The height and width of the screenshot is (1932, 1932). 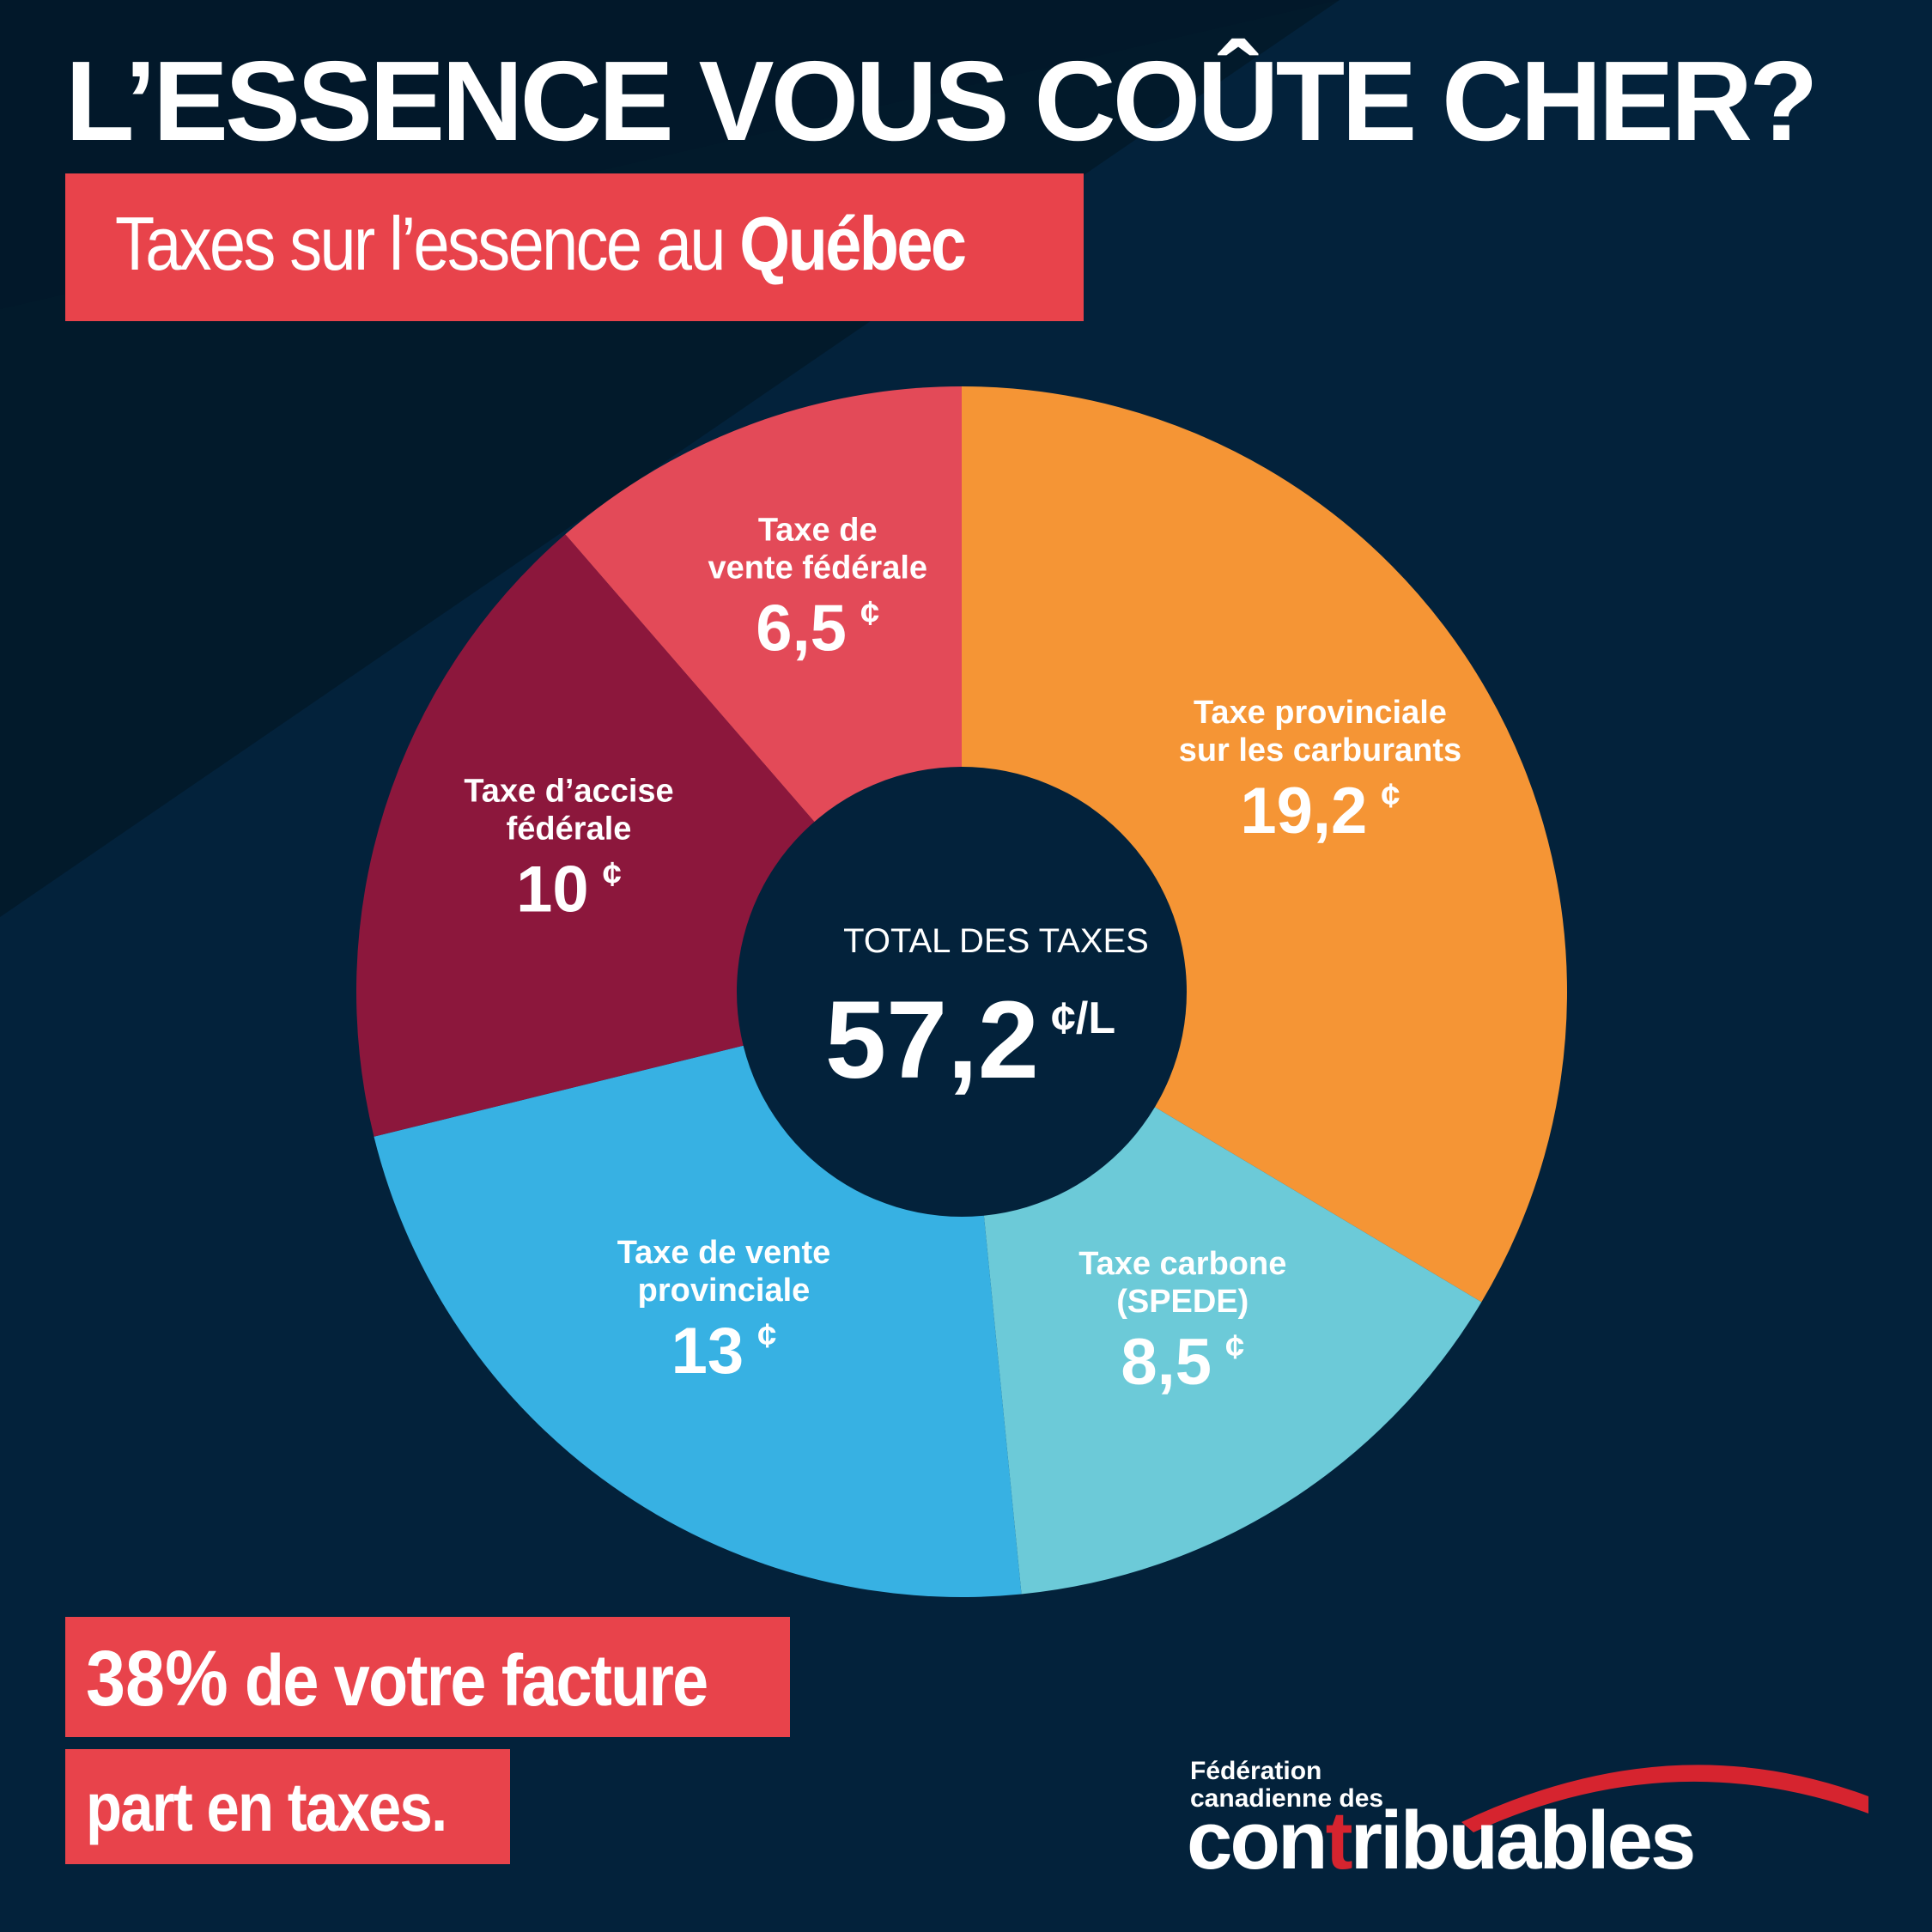 What do you see at coordinates (1339, 1841) in the screenshot?
I see `logo-wordmark-accent: t` at bounding box center [1339, 1841].